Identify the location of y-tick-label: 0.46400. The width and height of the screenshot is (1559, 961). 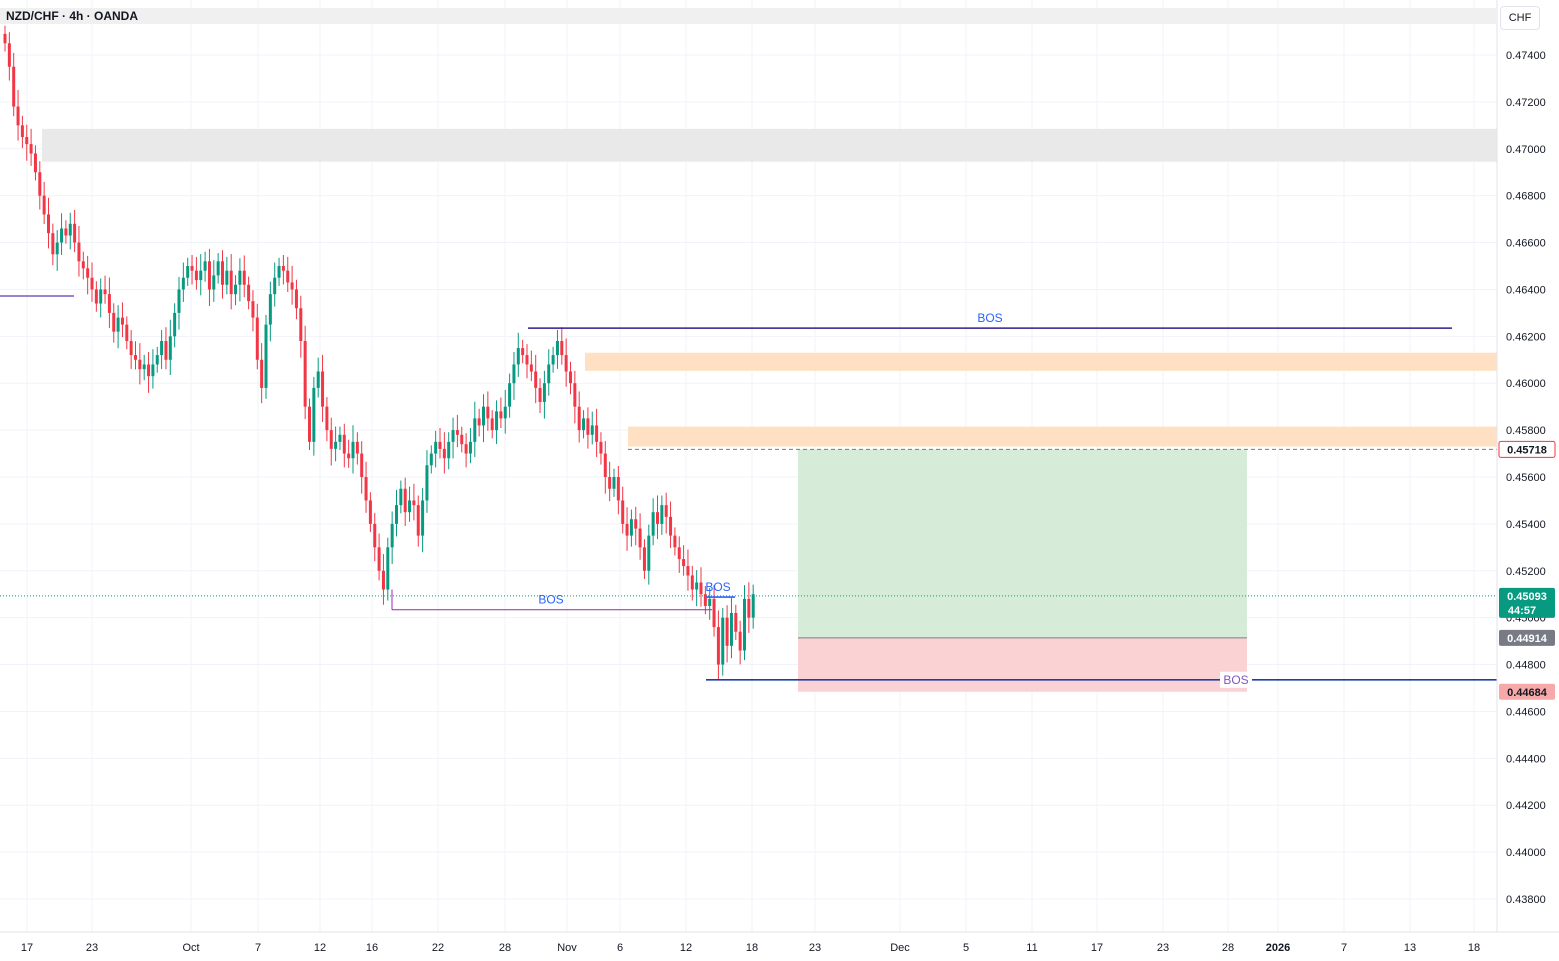
(1526, 290).